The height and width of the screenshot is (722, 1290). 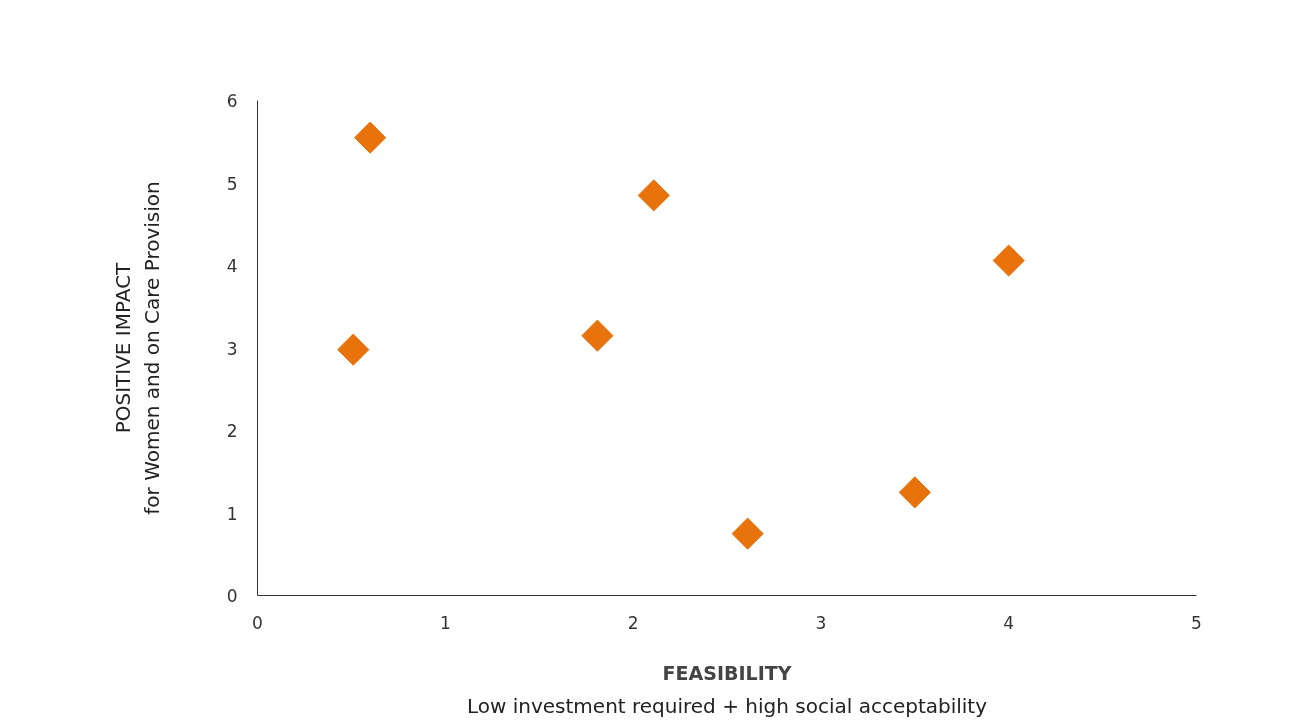 I want to click on y-tick-label: 4, so click(x=232, y=266).